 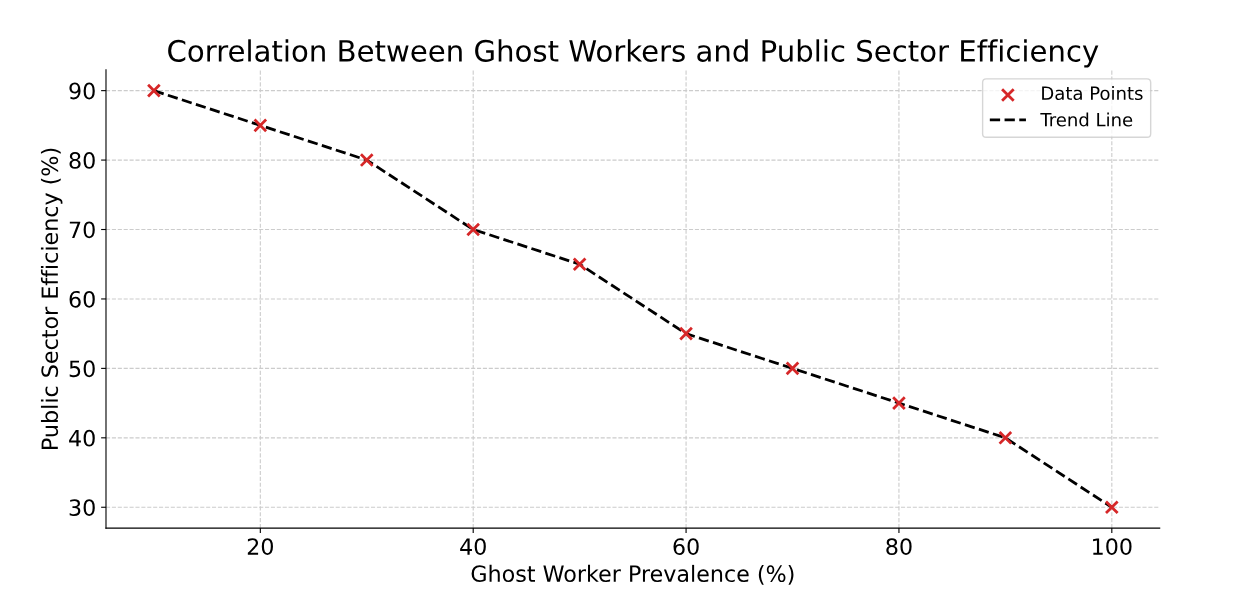 What do you see at coordinates (82, 230) in the screenshot?
I see `y-tick-label: 70` at bounding box center [82, 230].